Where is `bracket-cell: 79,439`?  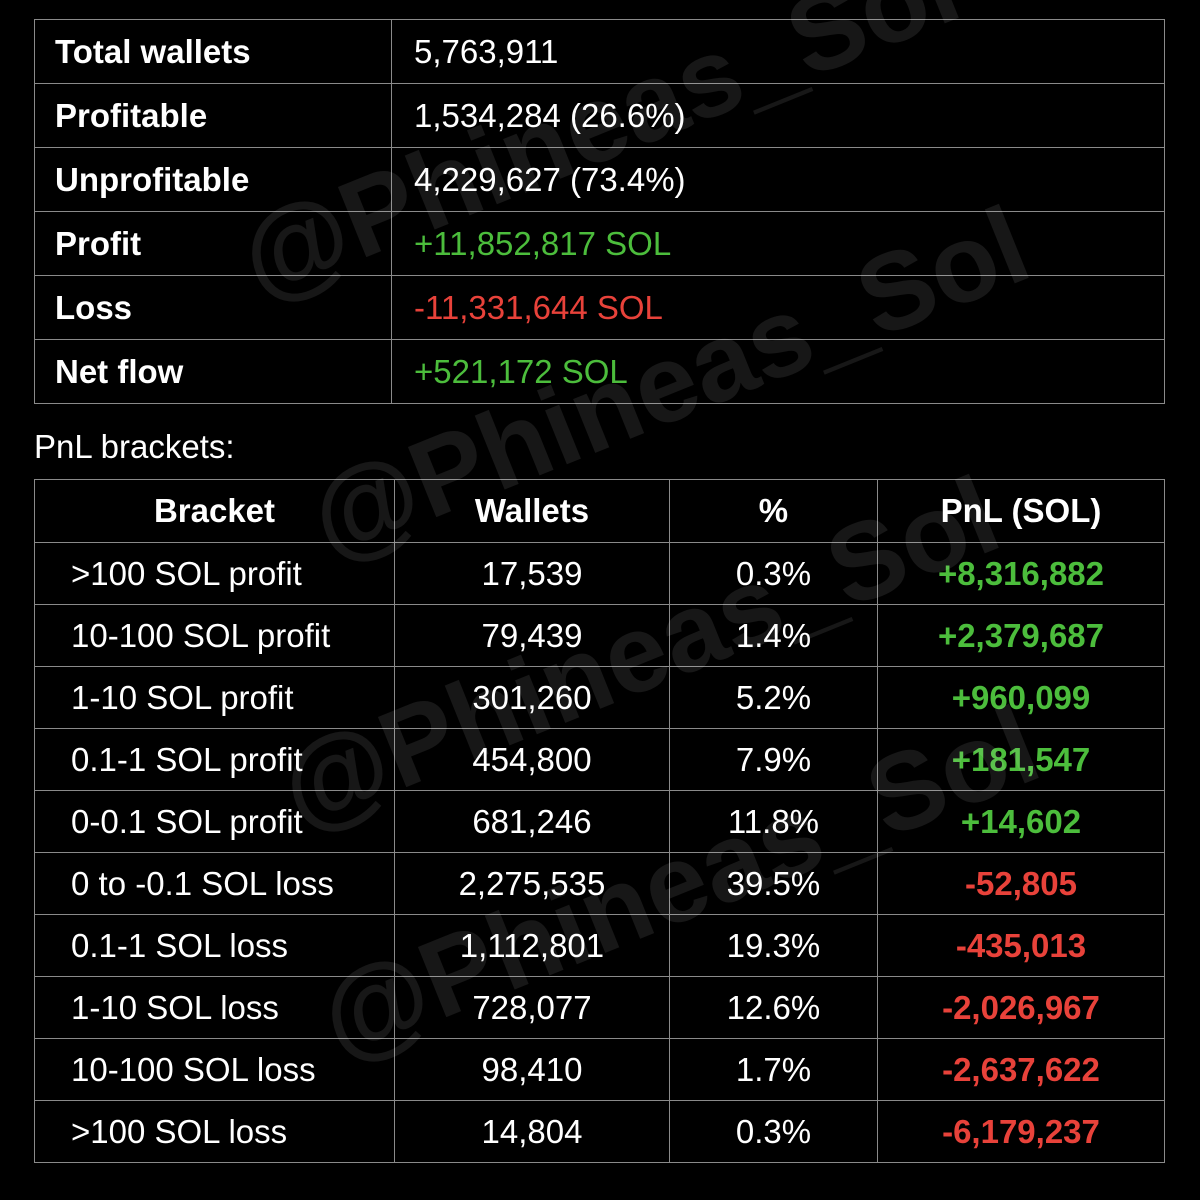 bracket-cell: 79,439 is located at coordinates (532, 635).